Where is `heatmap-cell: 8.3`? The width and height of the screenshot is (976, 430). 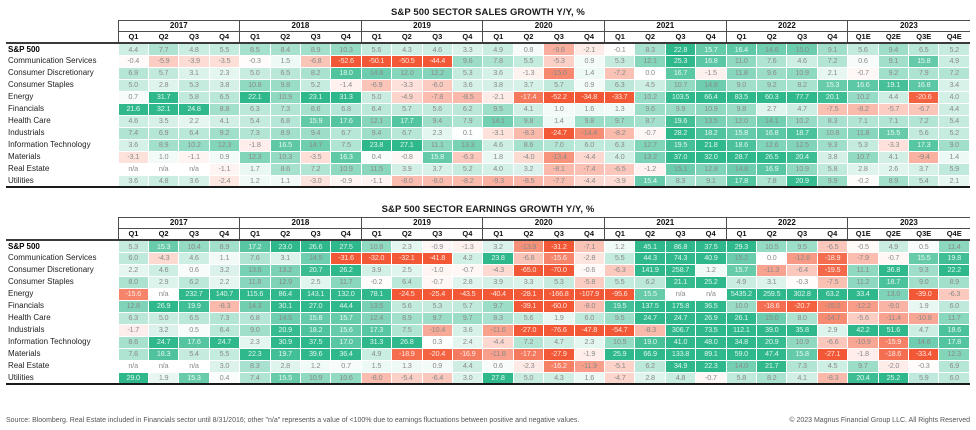
heatmap-cell: 8.3 is located at coordinates (832, 121).